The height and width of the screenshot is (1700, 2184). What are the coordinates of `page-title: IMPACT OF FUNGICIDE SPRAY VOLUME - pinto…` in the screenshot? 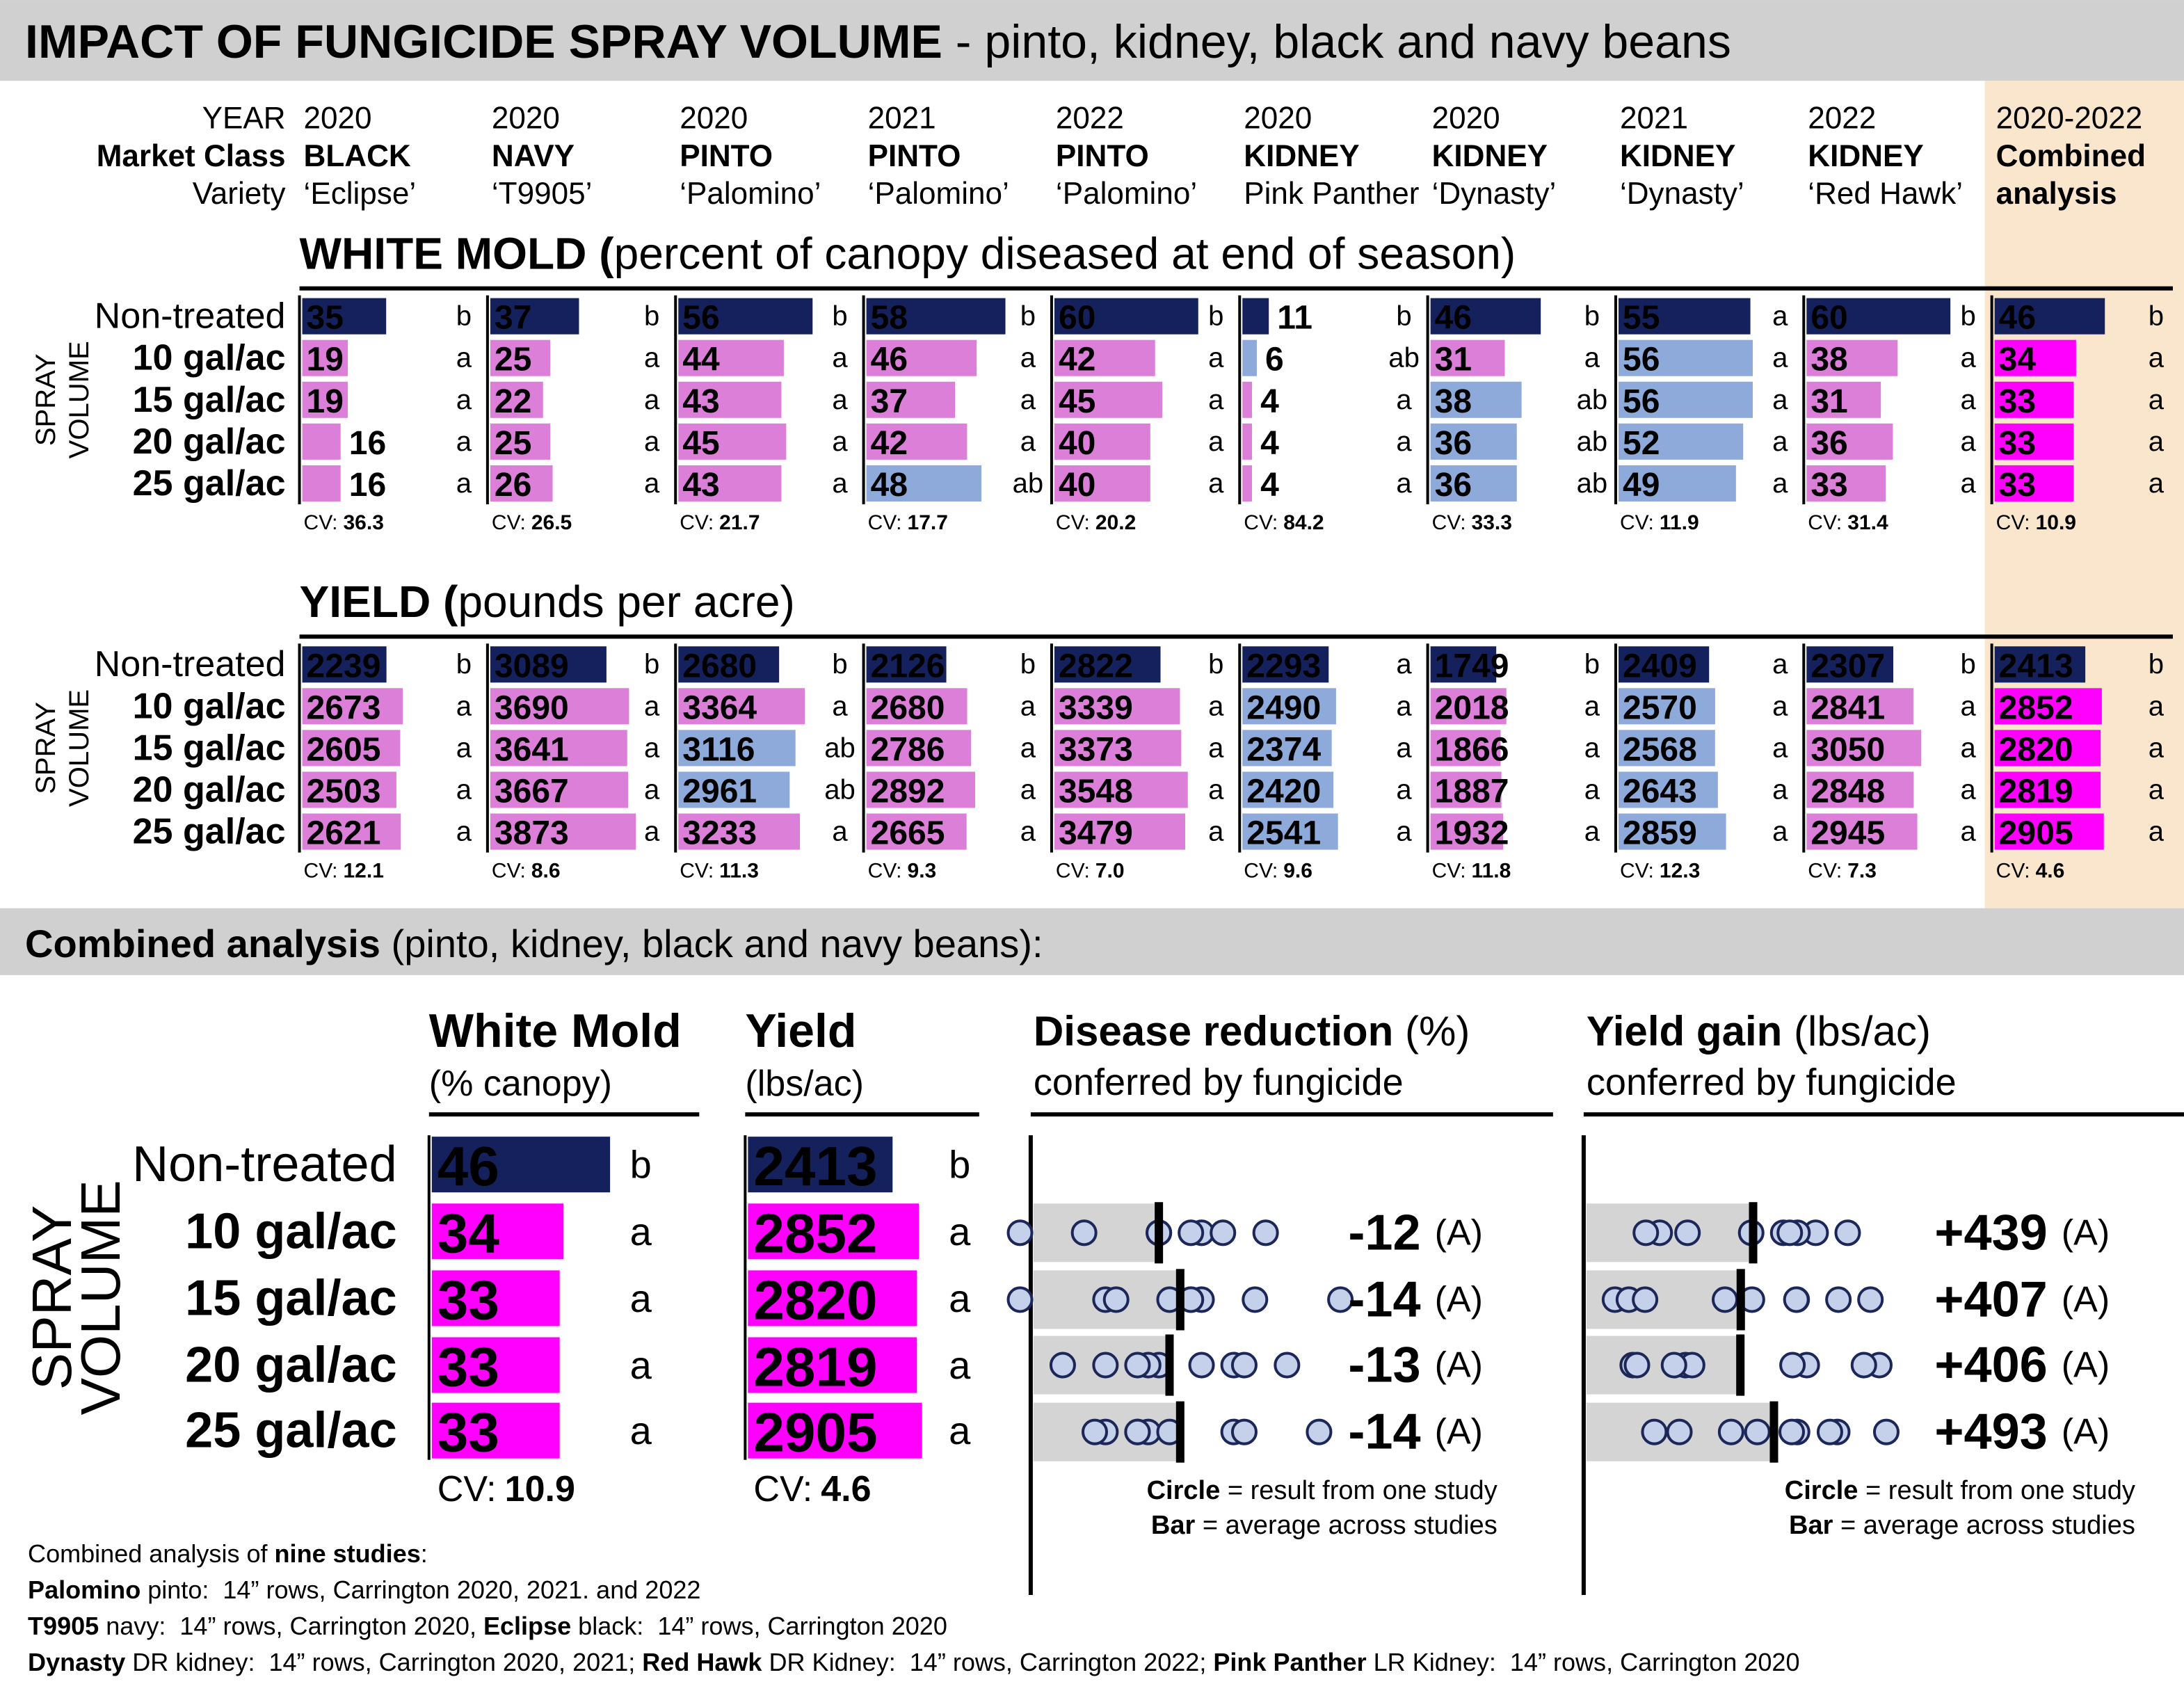 It's located at (878, 41).